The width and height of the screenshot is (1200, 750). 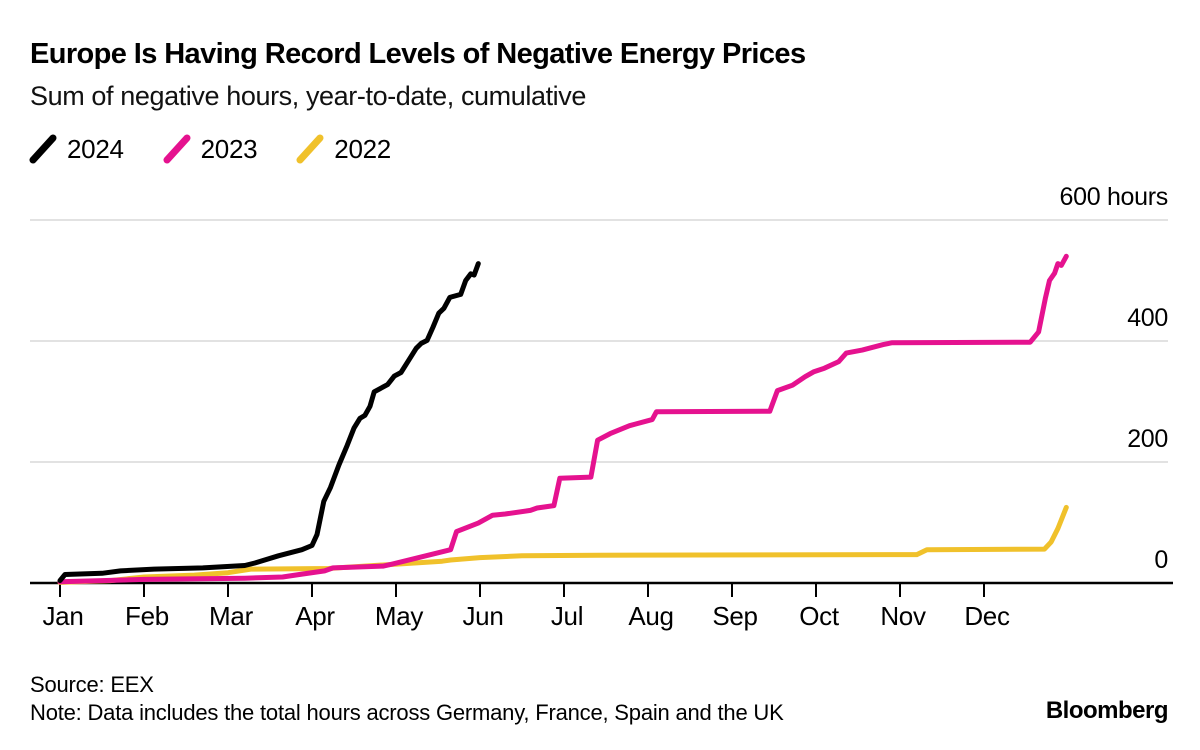 What do you see at coordinates (735, 616) in the screenshot?
I see `x-axis-label-sep: Sep` at bounding box center [735, 616].